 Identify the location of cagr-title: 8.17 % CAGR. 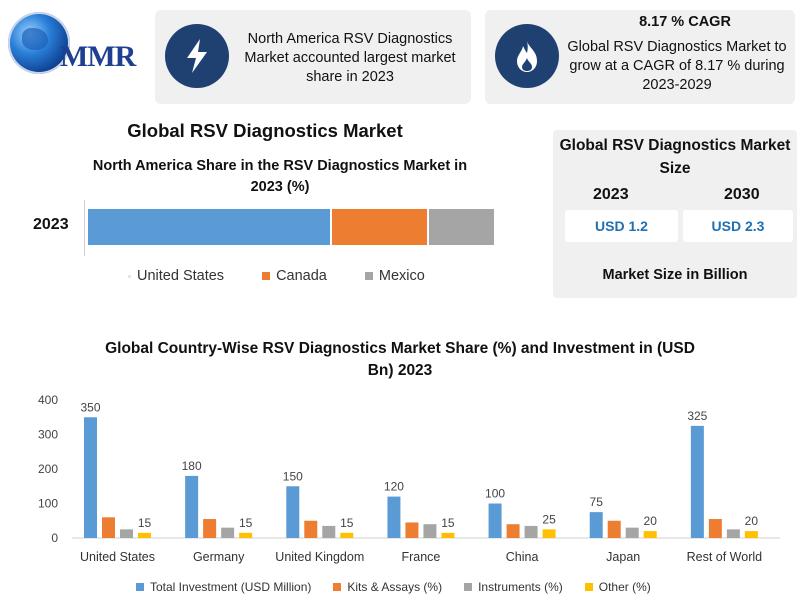
(685, 22).